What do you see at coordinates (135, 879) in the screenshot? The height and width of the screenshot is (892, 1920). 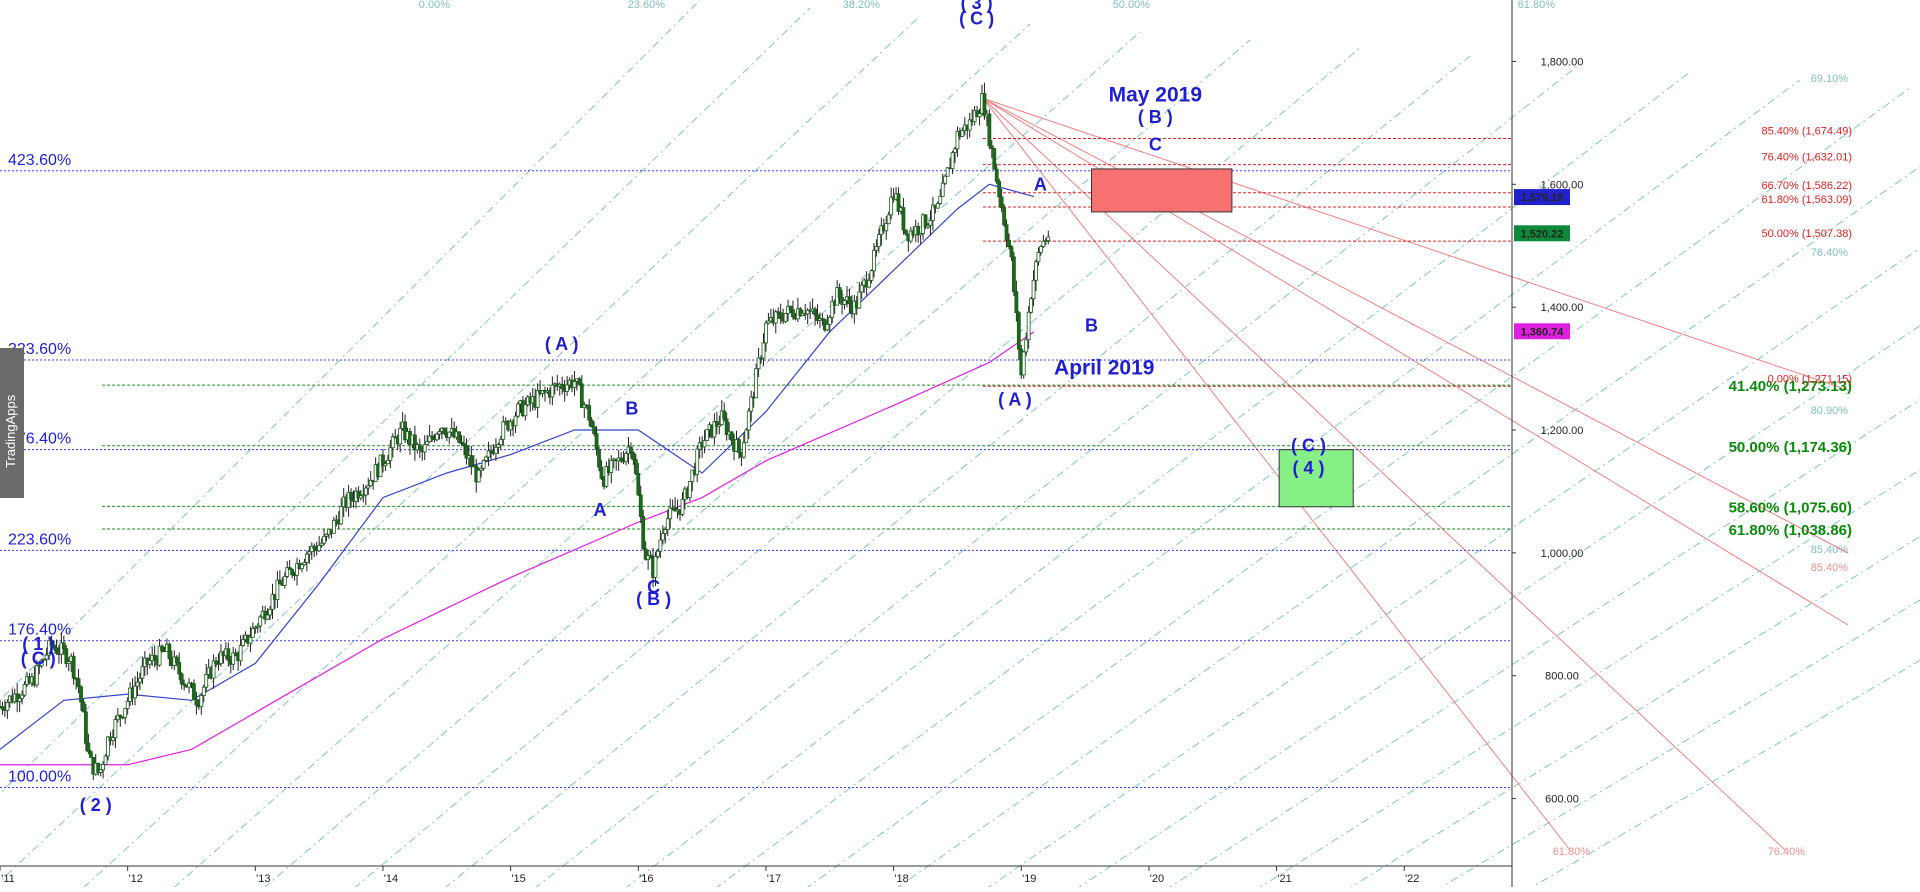 I see `x-tick-label: '12` at bounding box center [135, 879].